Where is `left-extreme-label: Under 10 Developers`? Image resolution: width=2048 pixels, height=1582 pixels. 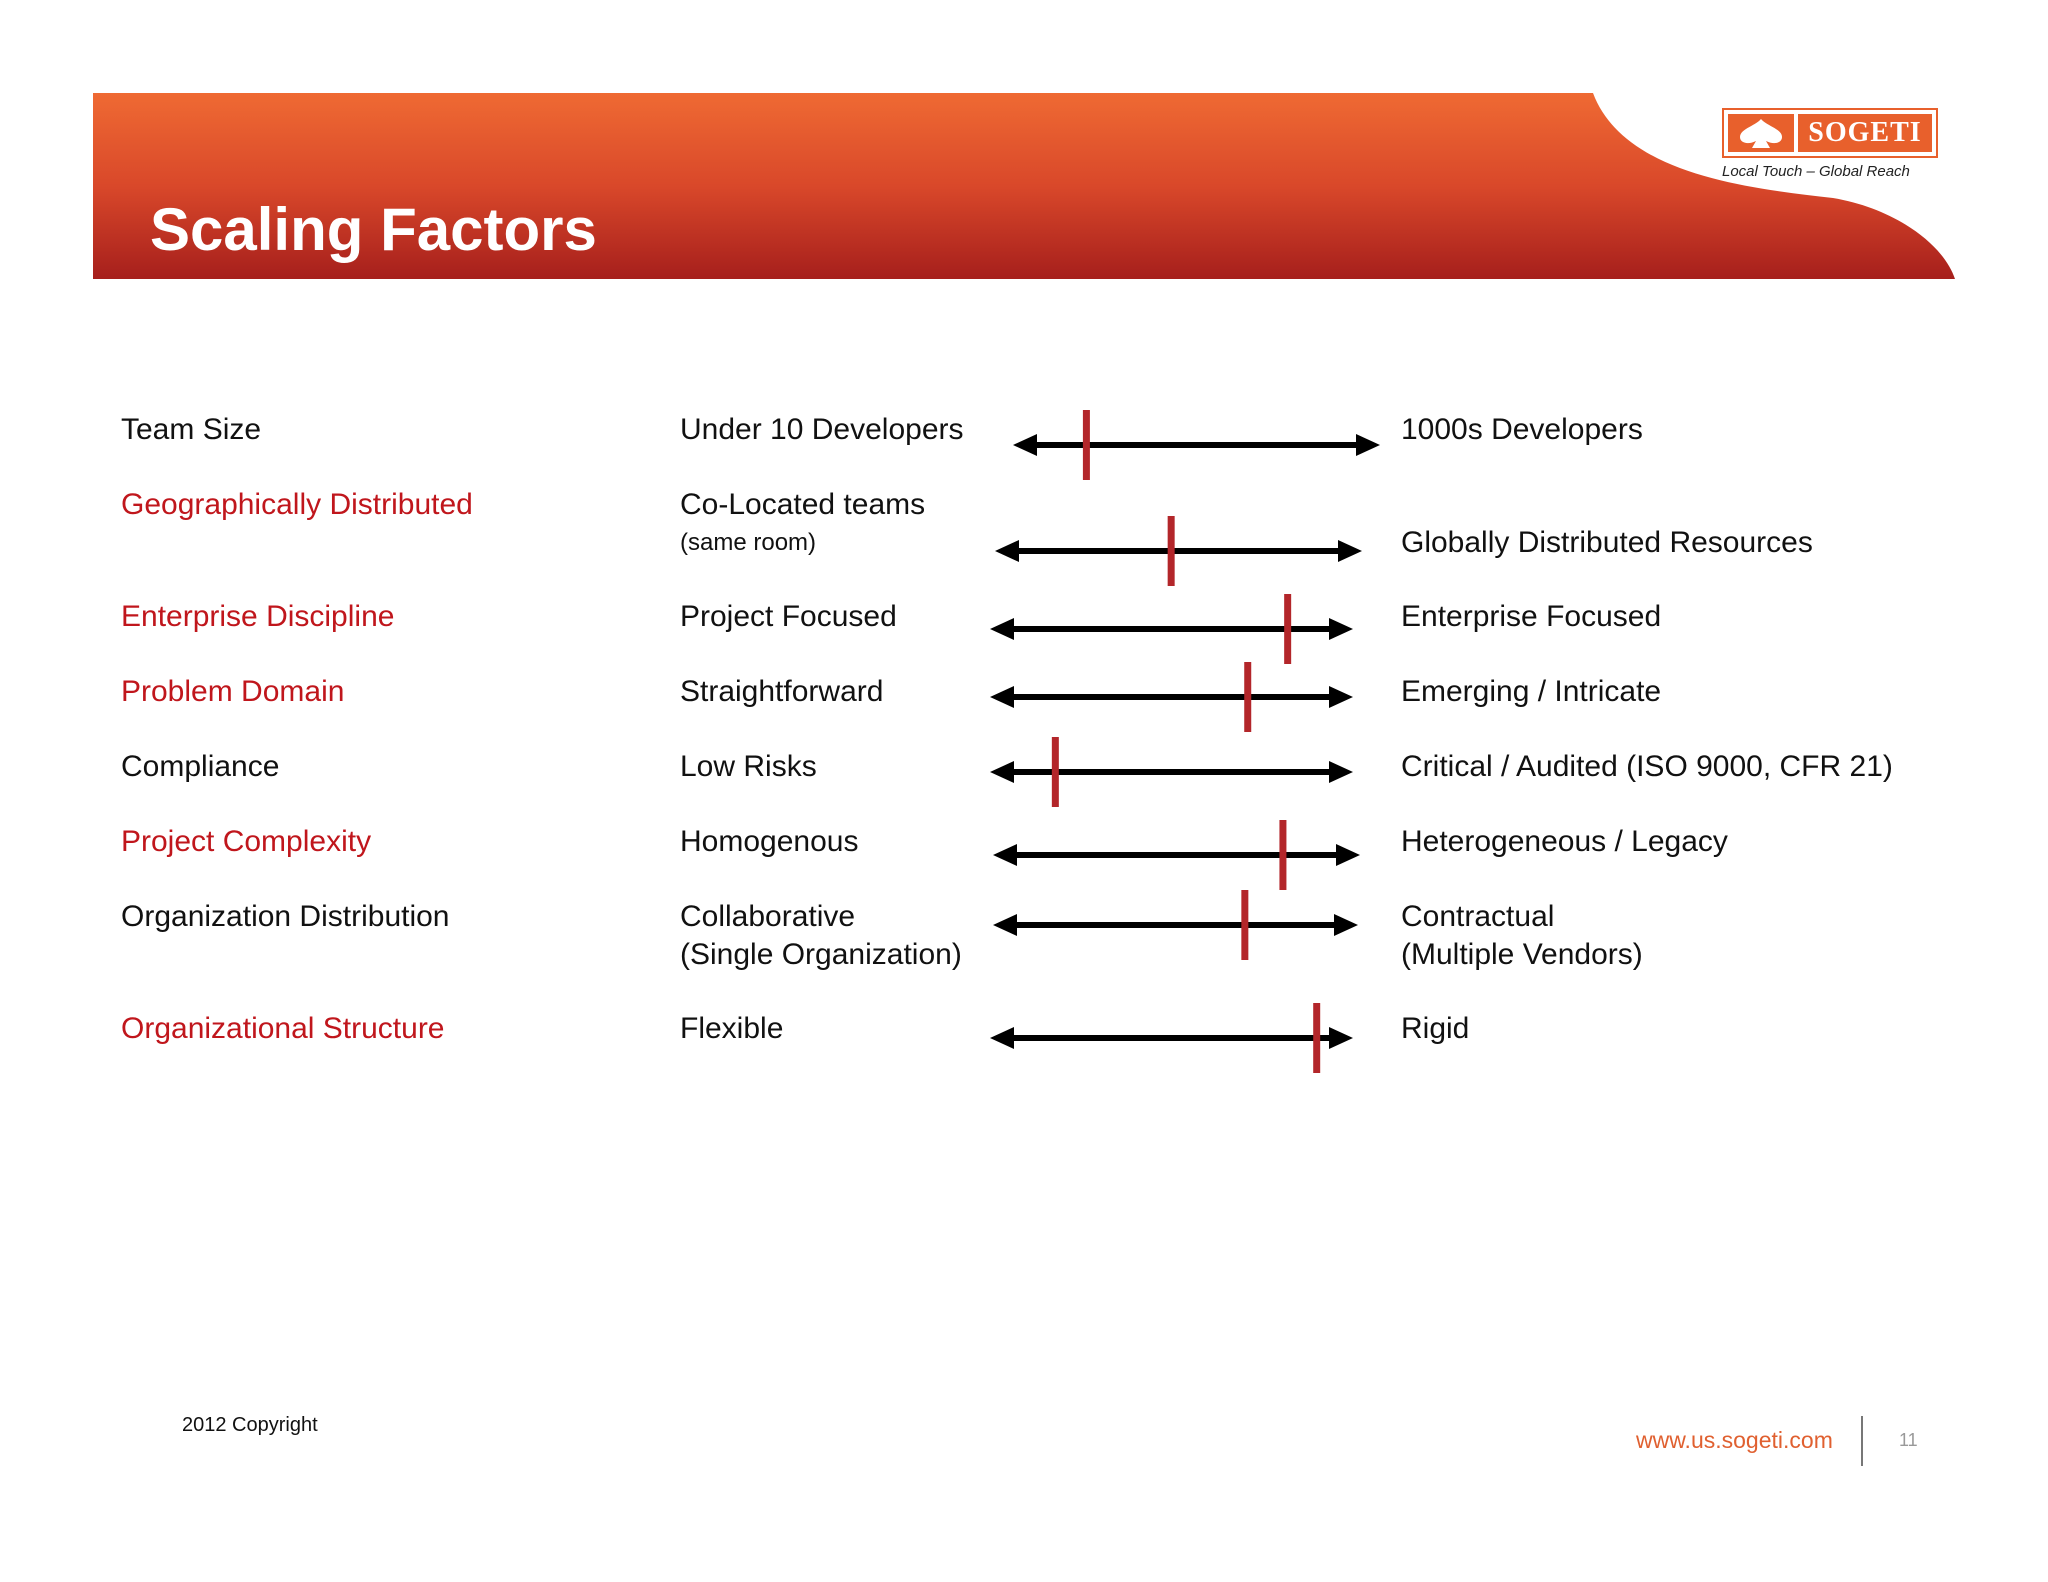 left-extreme-label: Under 10 Developers is located at coordinates (822, 430).